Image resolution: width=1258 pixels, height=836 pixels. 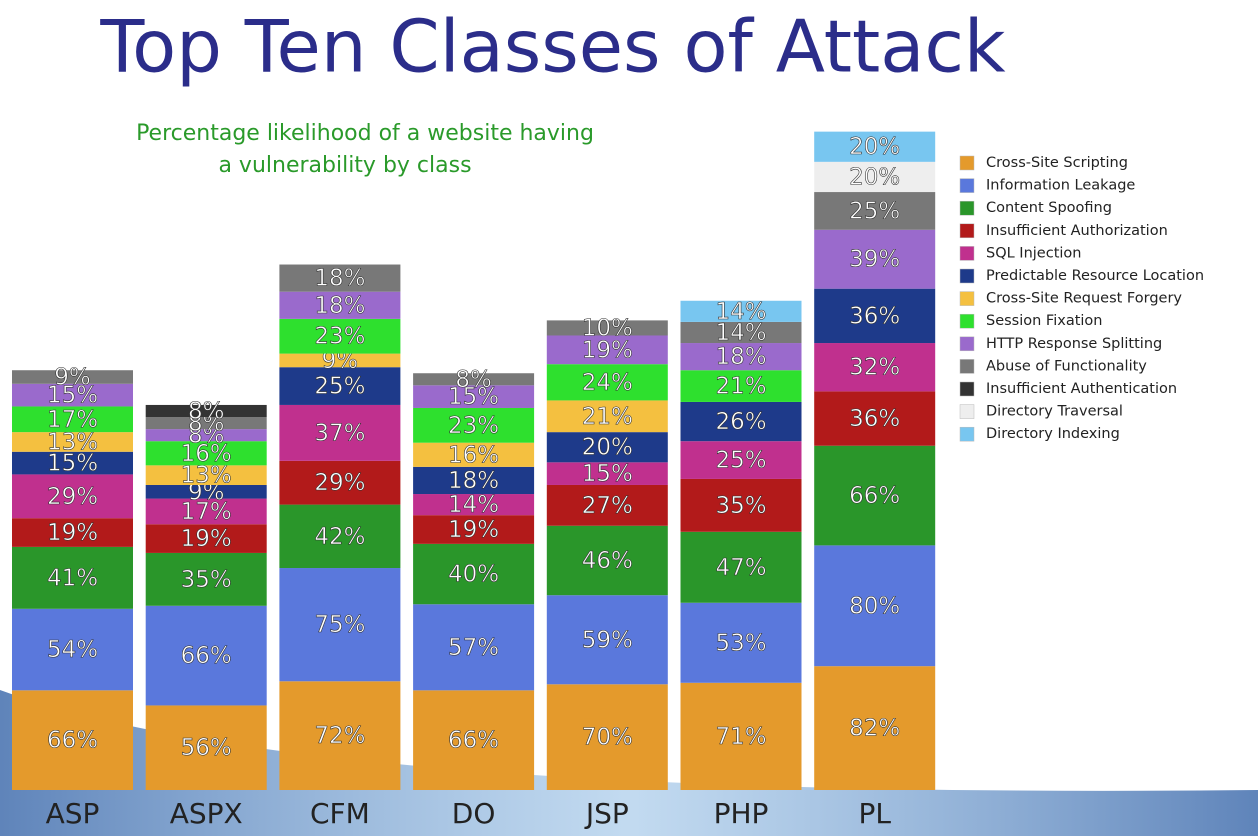 I want to click on data-label: 10%, so click(x=607, y=328).